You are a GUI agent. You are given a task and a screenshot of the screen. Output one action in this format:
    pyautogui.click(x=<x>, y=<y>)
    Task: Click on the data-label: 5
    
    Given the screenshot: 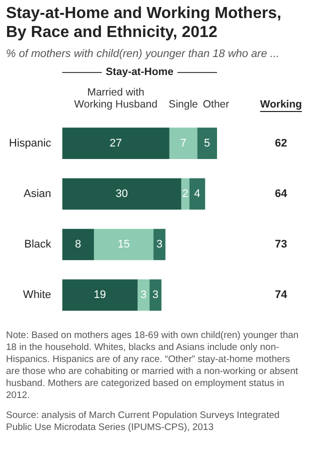 What is the action you would take?
    pyautogui.click(x=207, y=143)
    